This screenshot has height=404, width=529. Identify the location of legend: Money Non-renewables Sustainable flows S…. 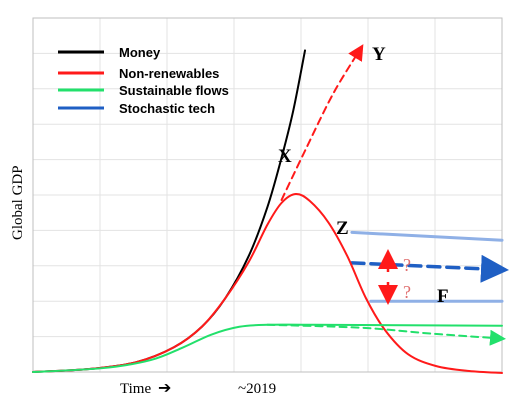
(143, 80).